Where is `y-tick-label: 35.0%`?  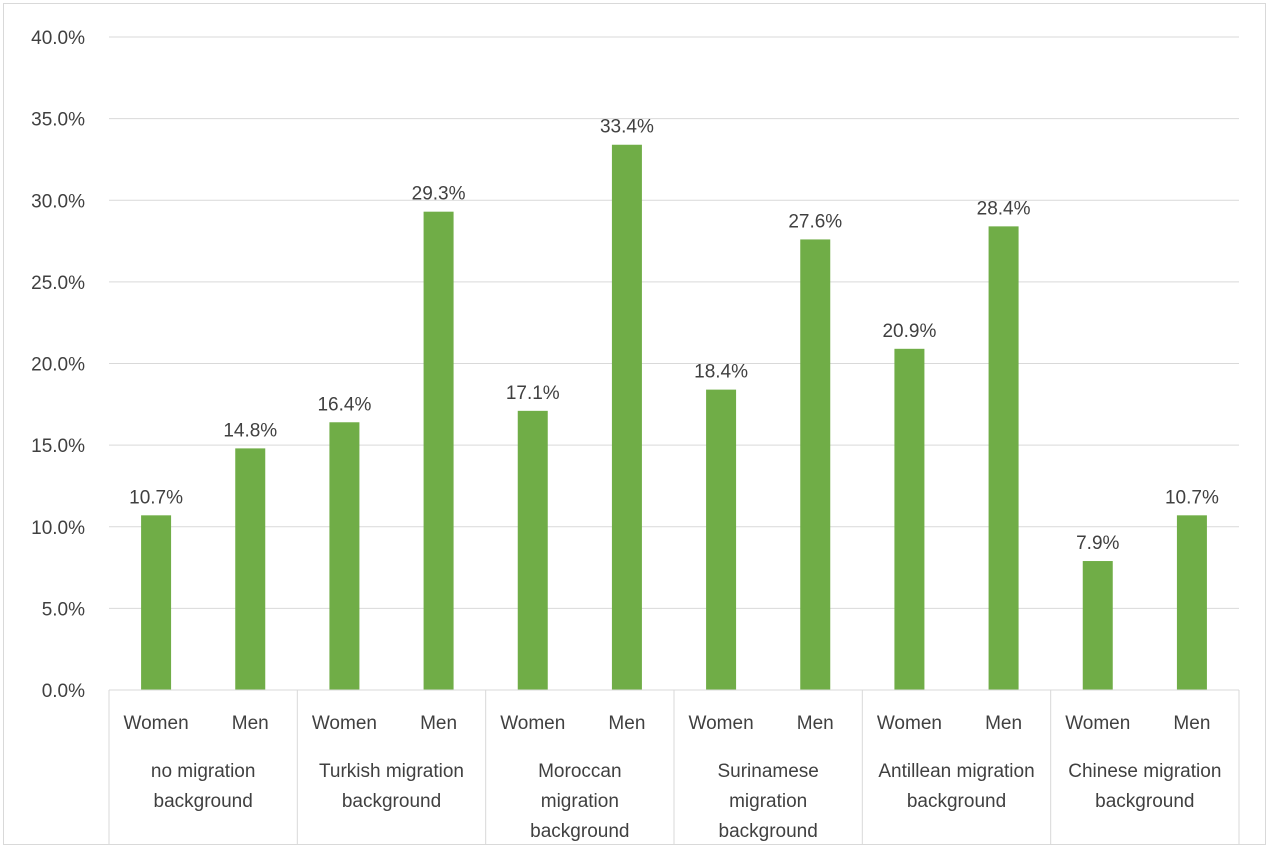 y-tick-label: 35.0% is located at coordinates (58, 120).